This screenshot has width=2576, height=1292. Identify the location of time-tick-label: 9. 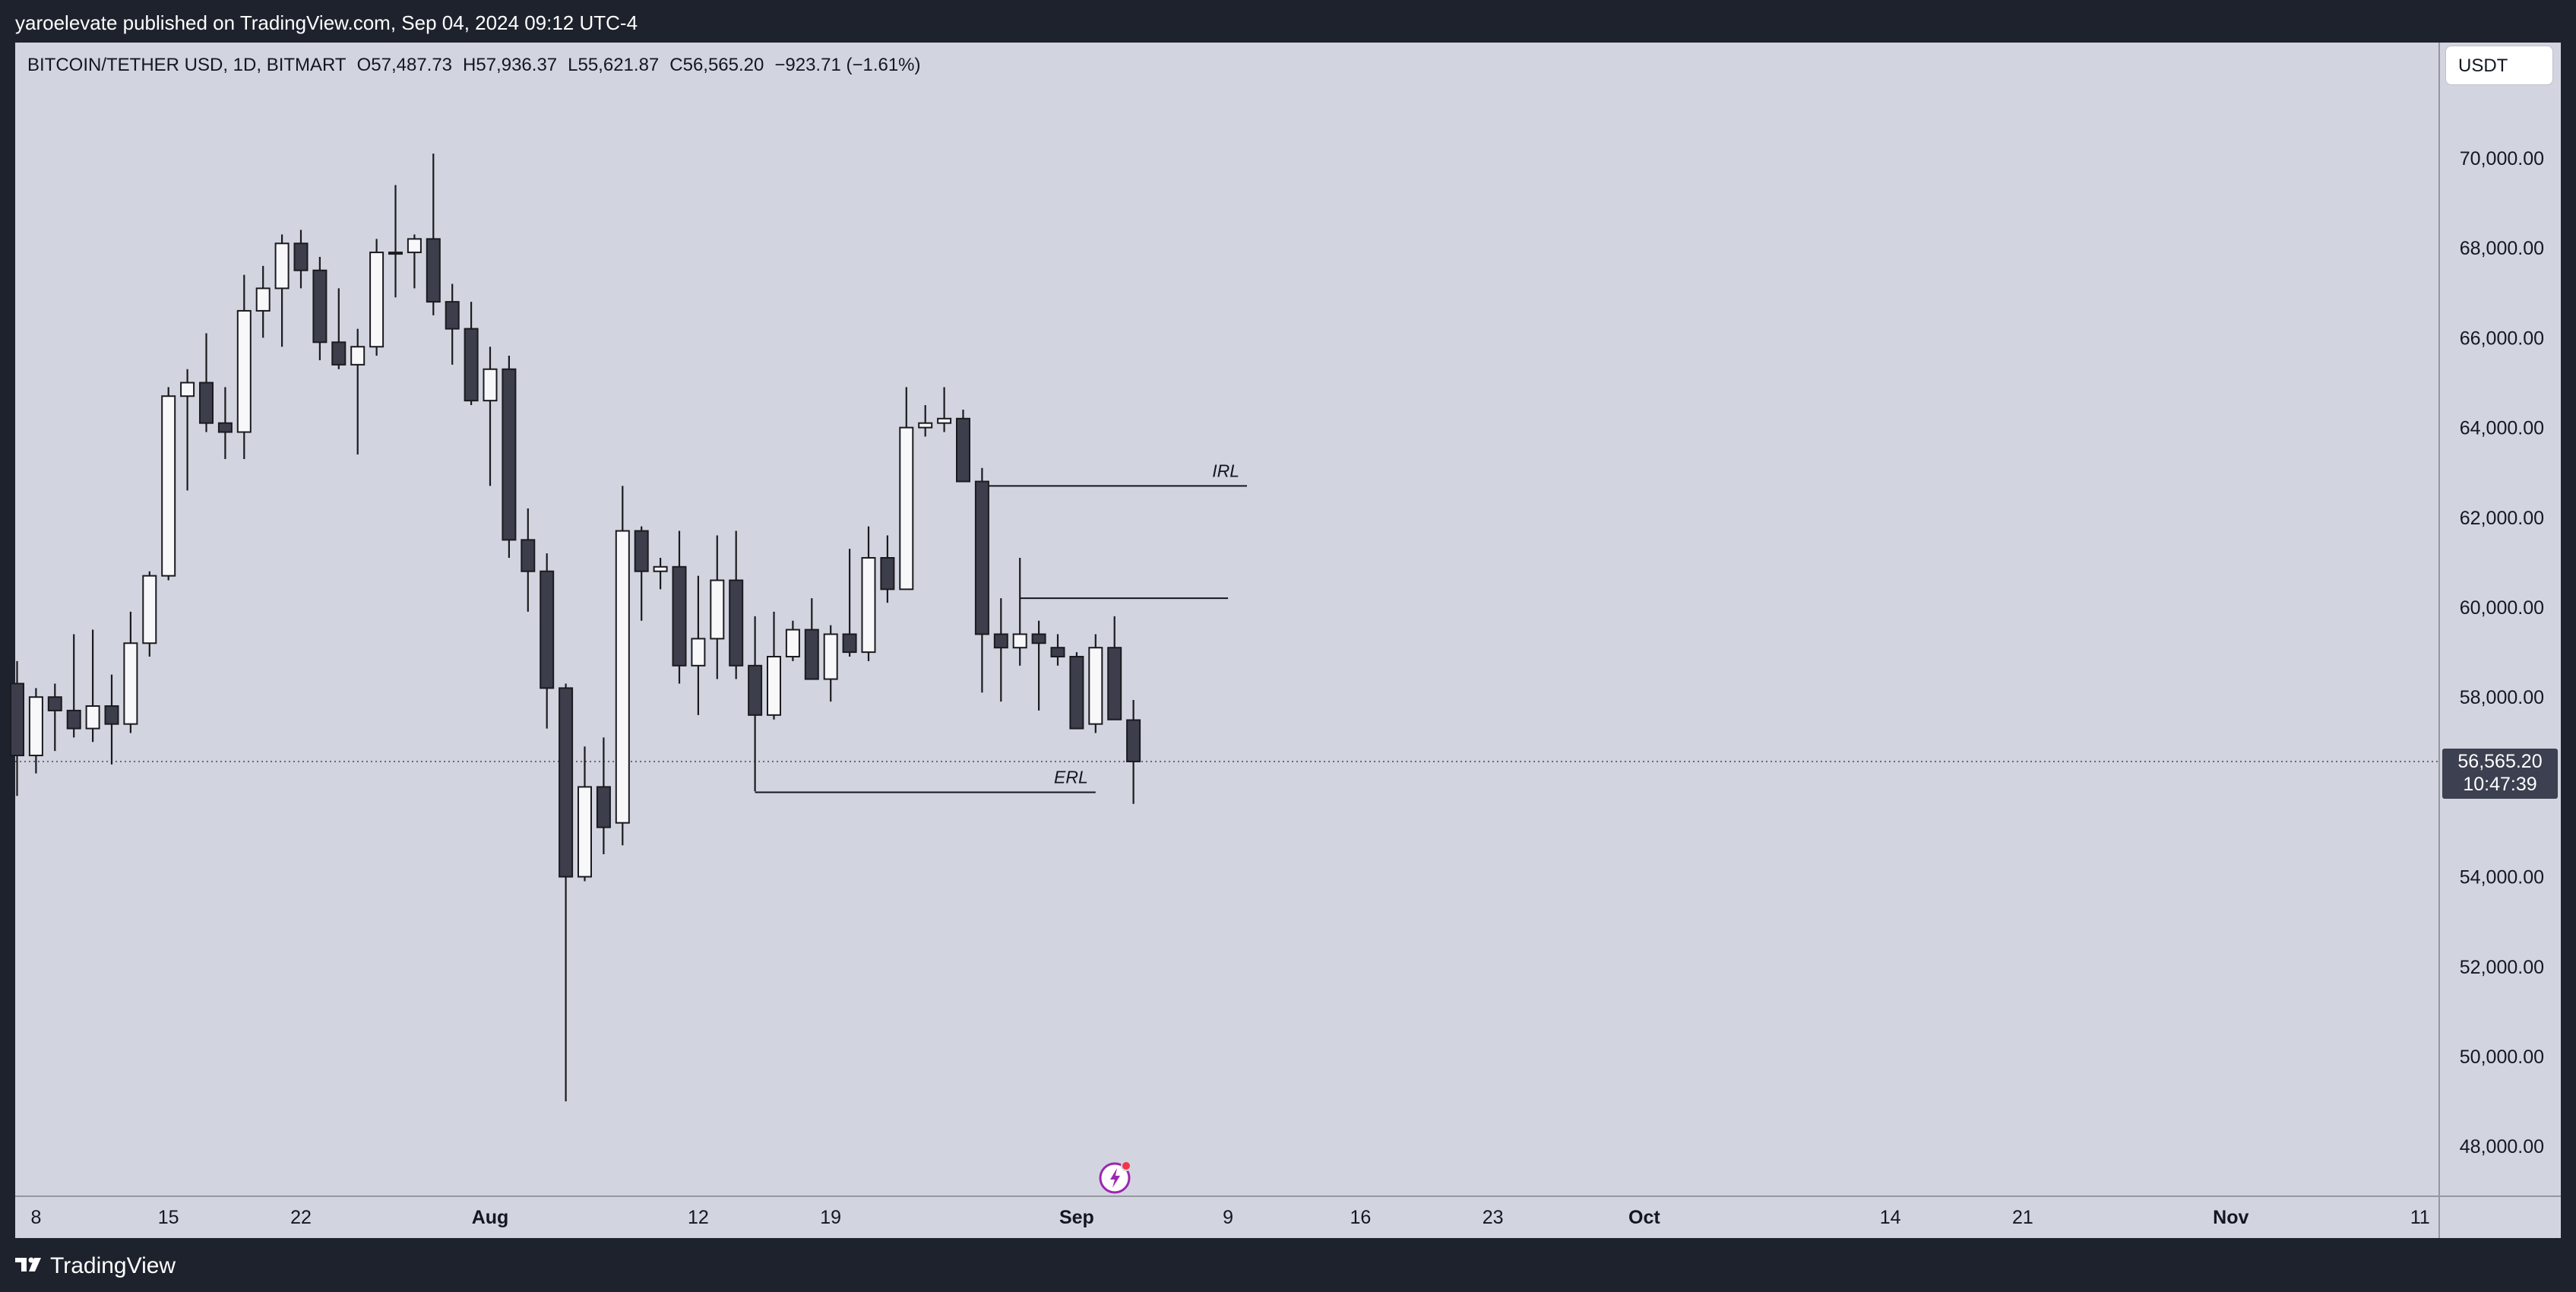
(1228, 1218).